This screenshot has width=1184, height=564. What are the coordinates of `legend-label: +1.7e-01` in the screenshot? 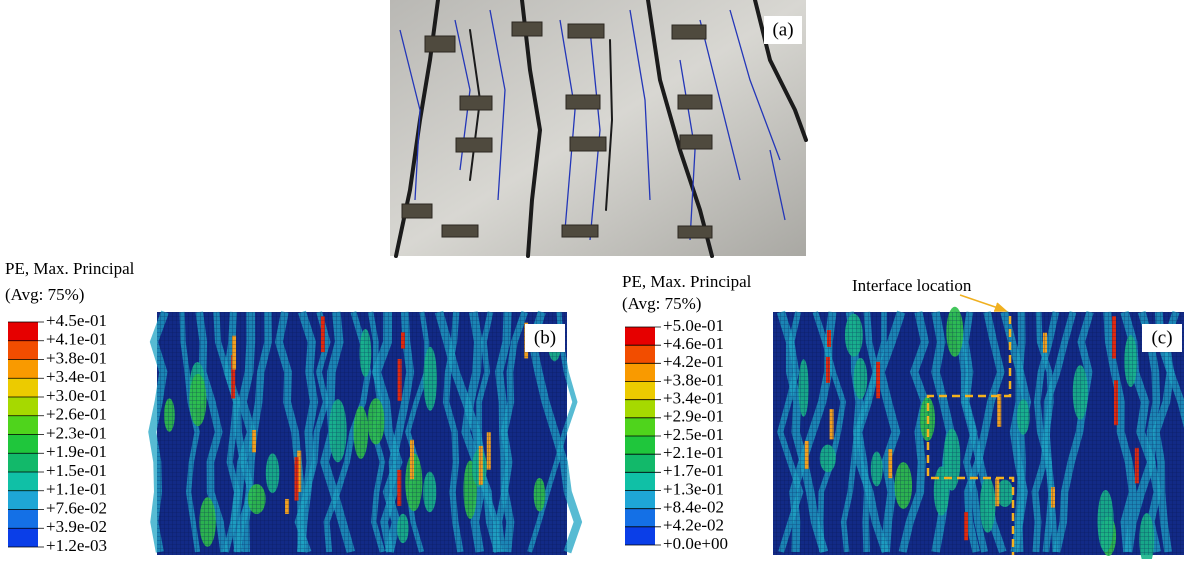 It's located at (693, 470).